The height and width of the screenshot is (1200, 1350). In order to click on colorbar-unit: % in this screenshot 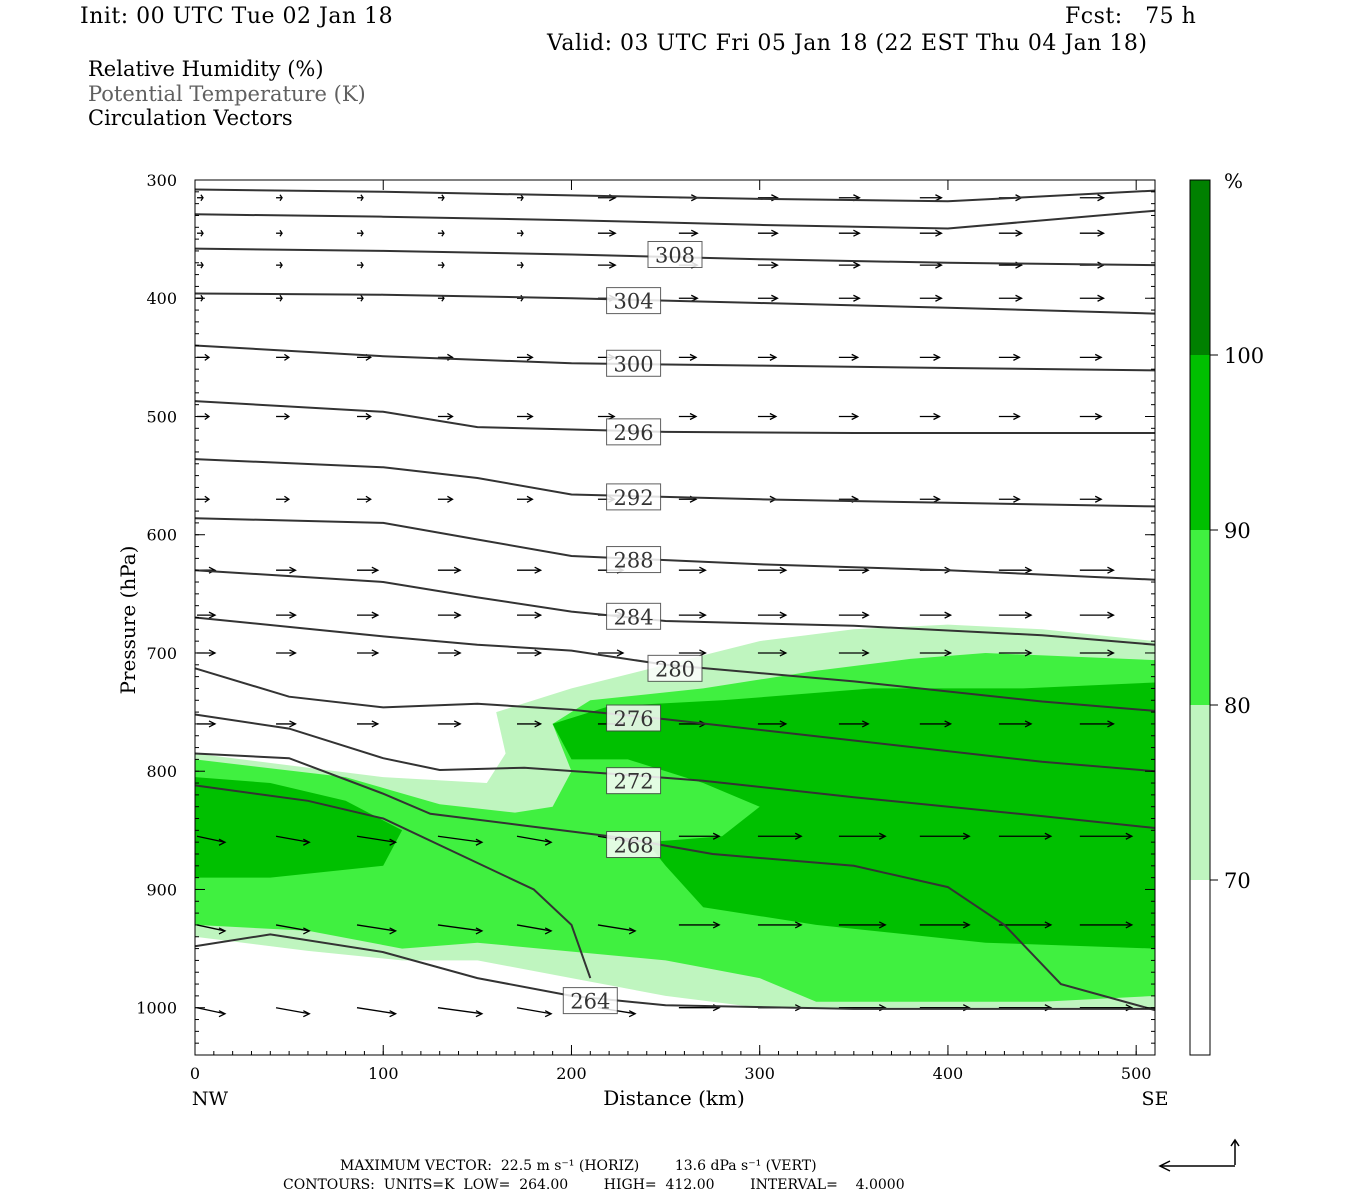, I will do `click(1233, 181)`.